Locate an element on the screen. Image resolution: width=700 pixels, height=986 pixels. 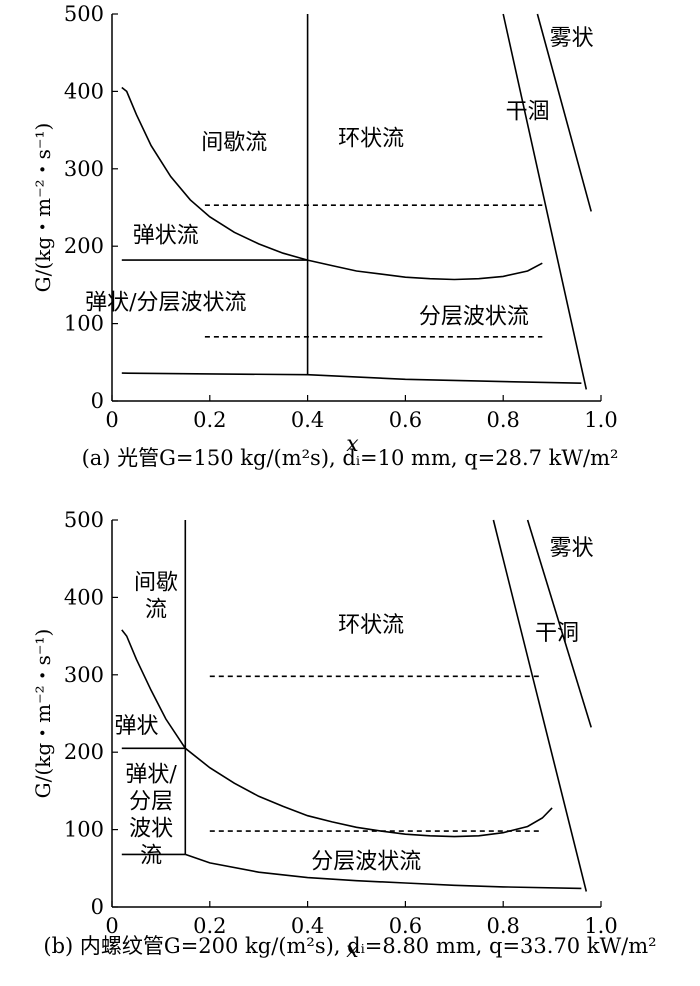
region-label: 弹状流 is located at coordinates (166, 235).